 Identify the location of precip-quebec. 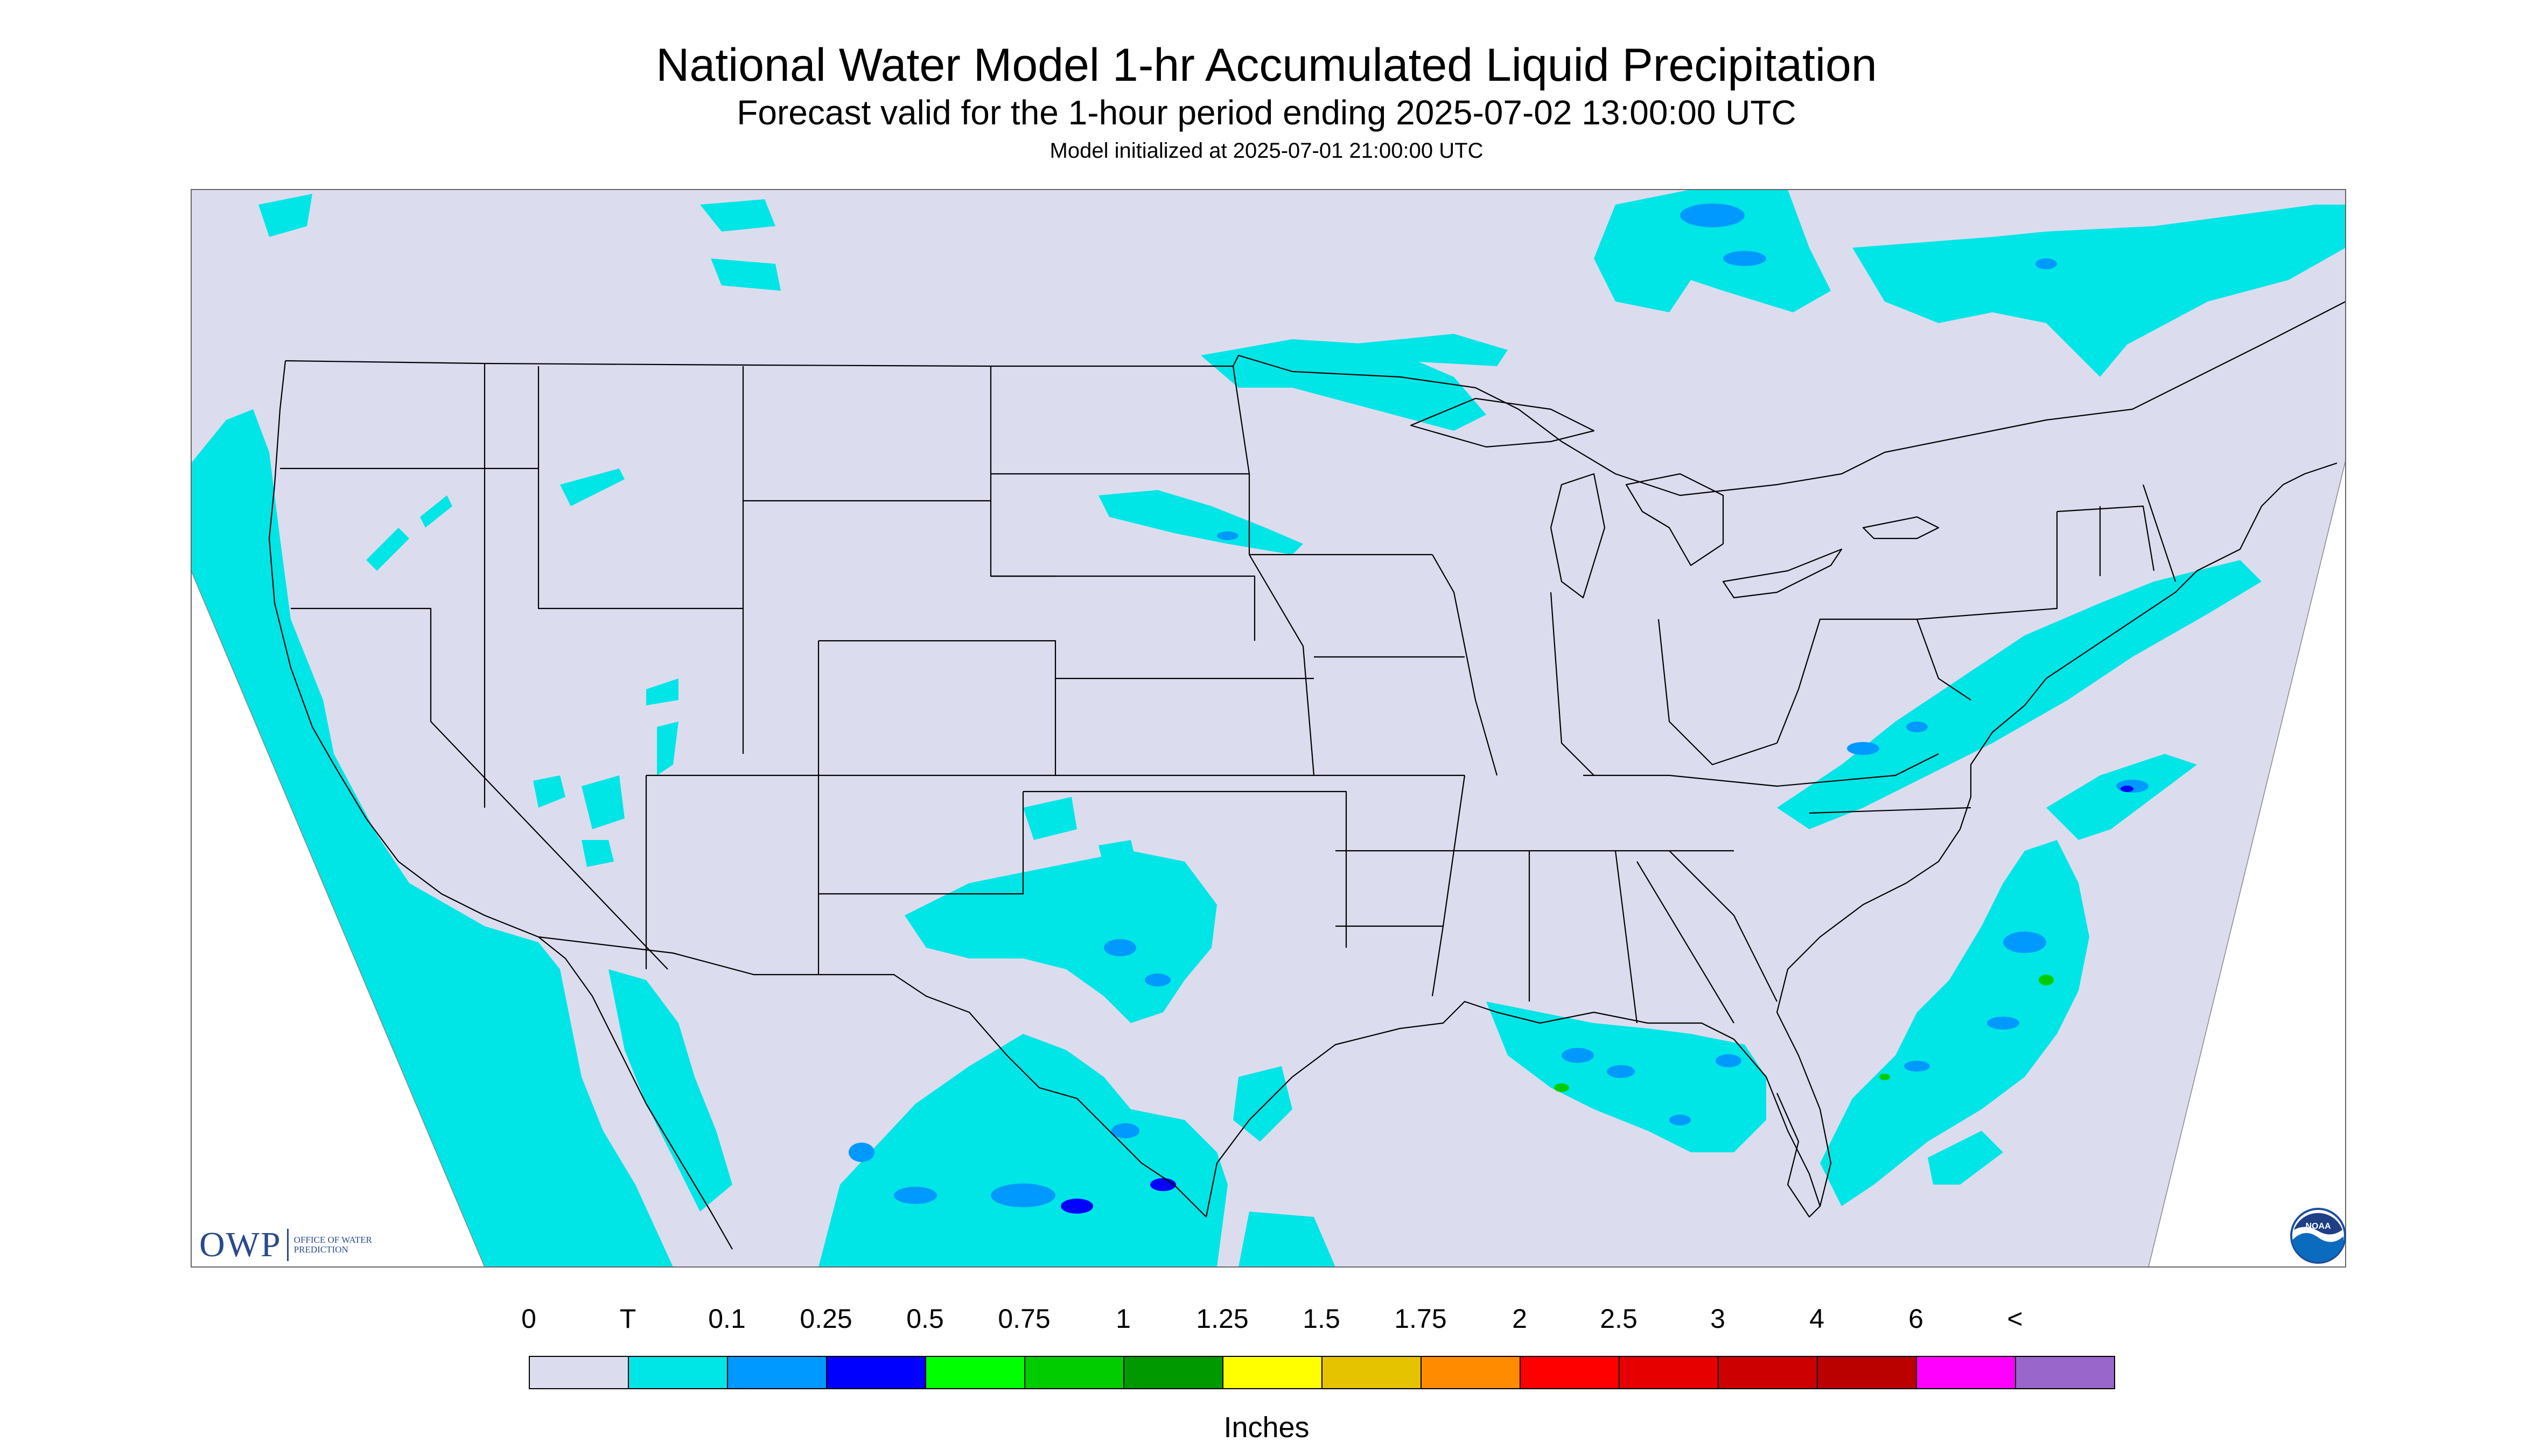
(2099, 291).